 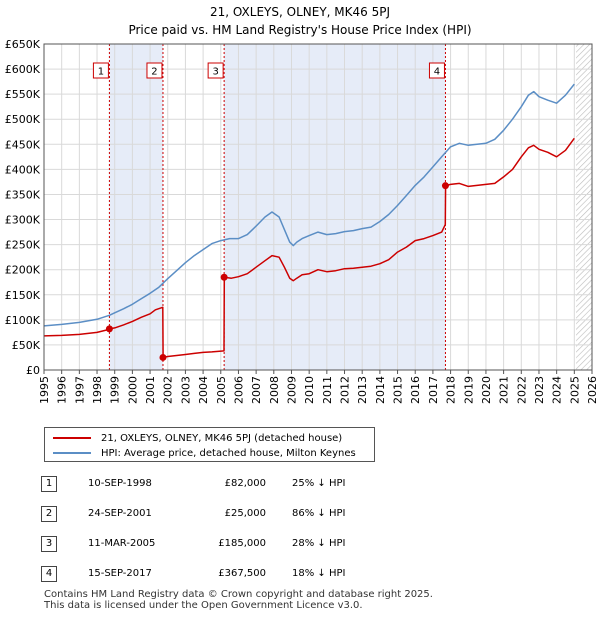 I want to click on x-tick-label: 2022, so click(x=521, y=390).